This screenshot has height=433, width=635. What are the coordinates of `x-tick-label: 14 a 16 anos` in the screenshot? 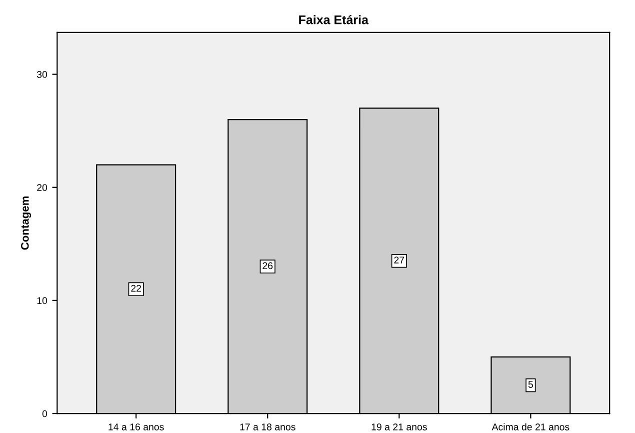 It's located at (136, 426).